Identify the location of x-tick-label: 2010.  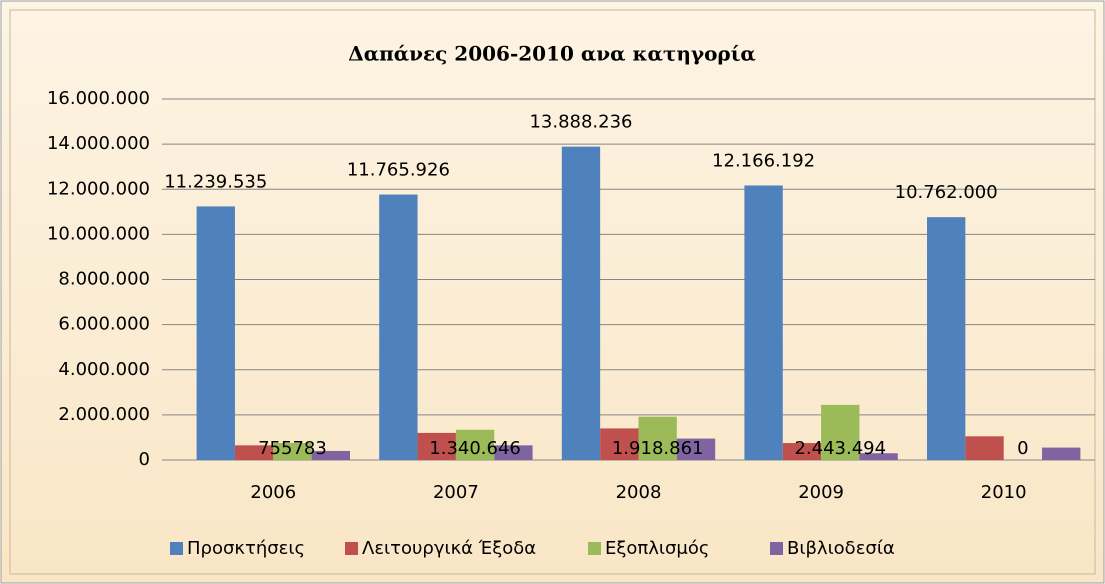
(1004, 492).